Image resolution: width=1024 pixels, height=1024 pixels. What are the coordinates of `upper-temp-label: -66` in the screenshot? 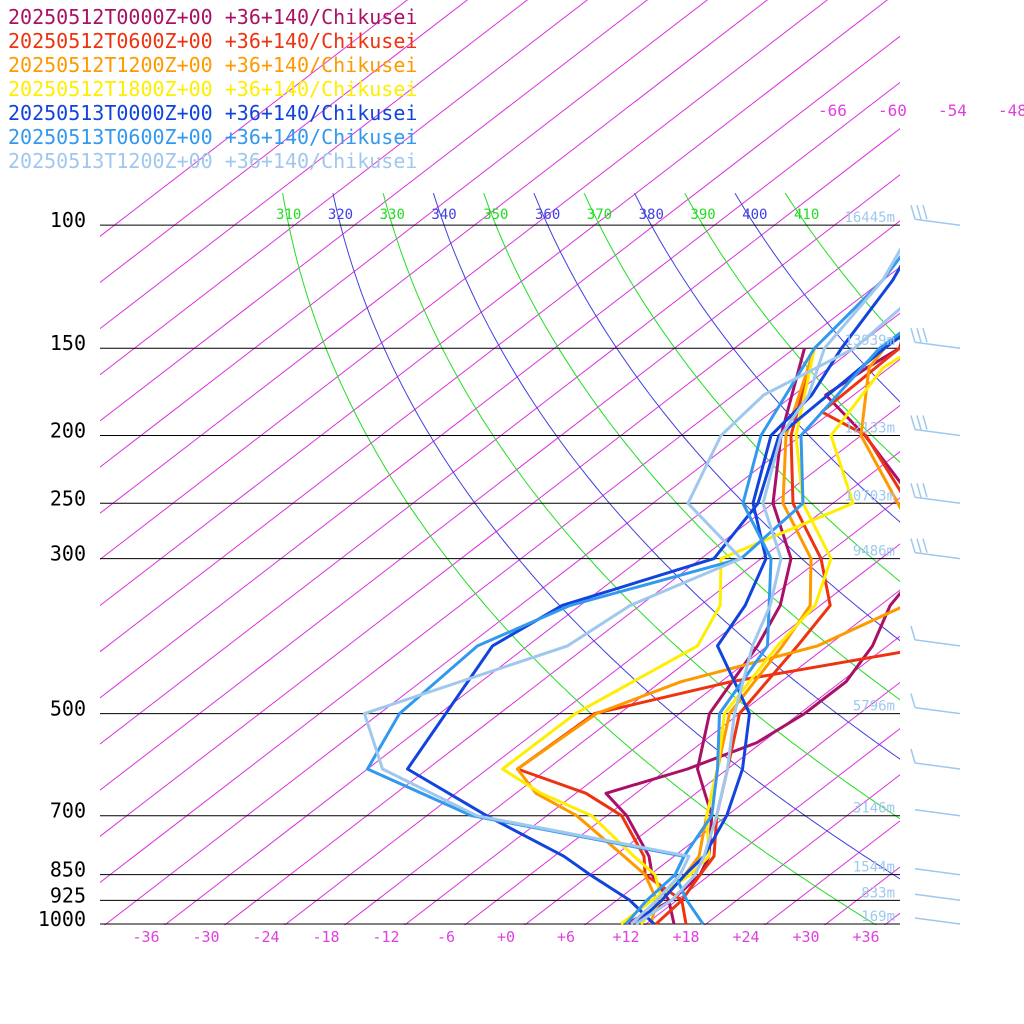 It's located at (832, 110).